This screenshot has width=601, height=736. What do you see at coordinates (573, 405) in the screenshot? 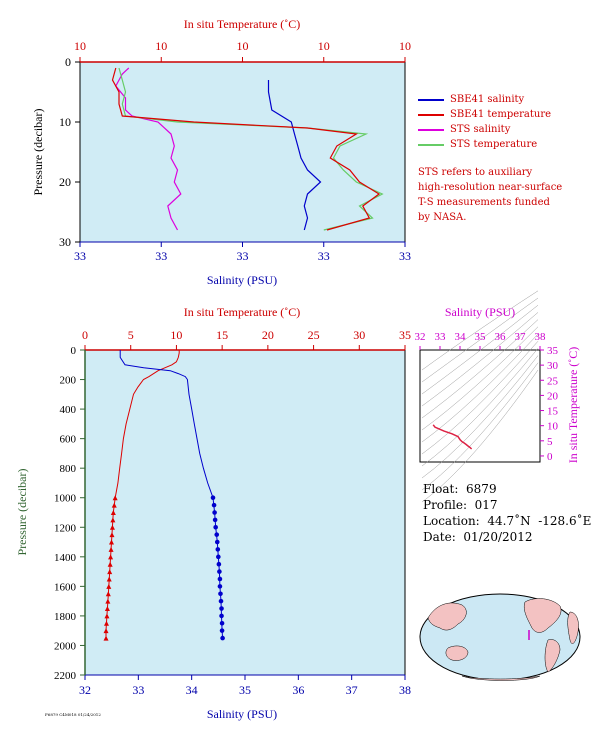
I see `ts-y-title: In situ Temperature (˚C)` at bounding box center [573, 405].